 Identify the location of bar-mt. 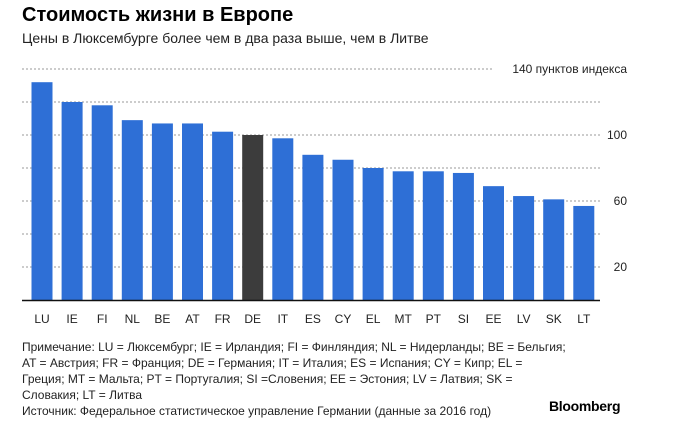
(403, 235).